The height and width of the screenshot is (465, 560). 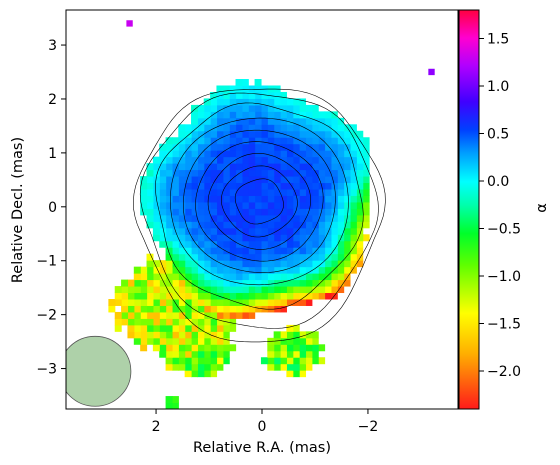 I want to click on beam-shape, so click(x=99, y=371).